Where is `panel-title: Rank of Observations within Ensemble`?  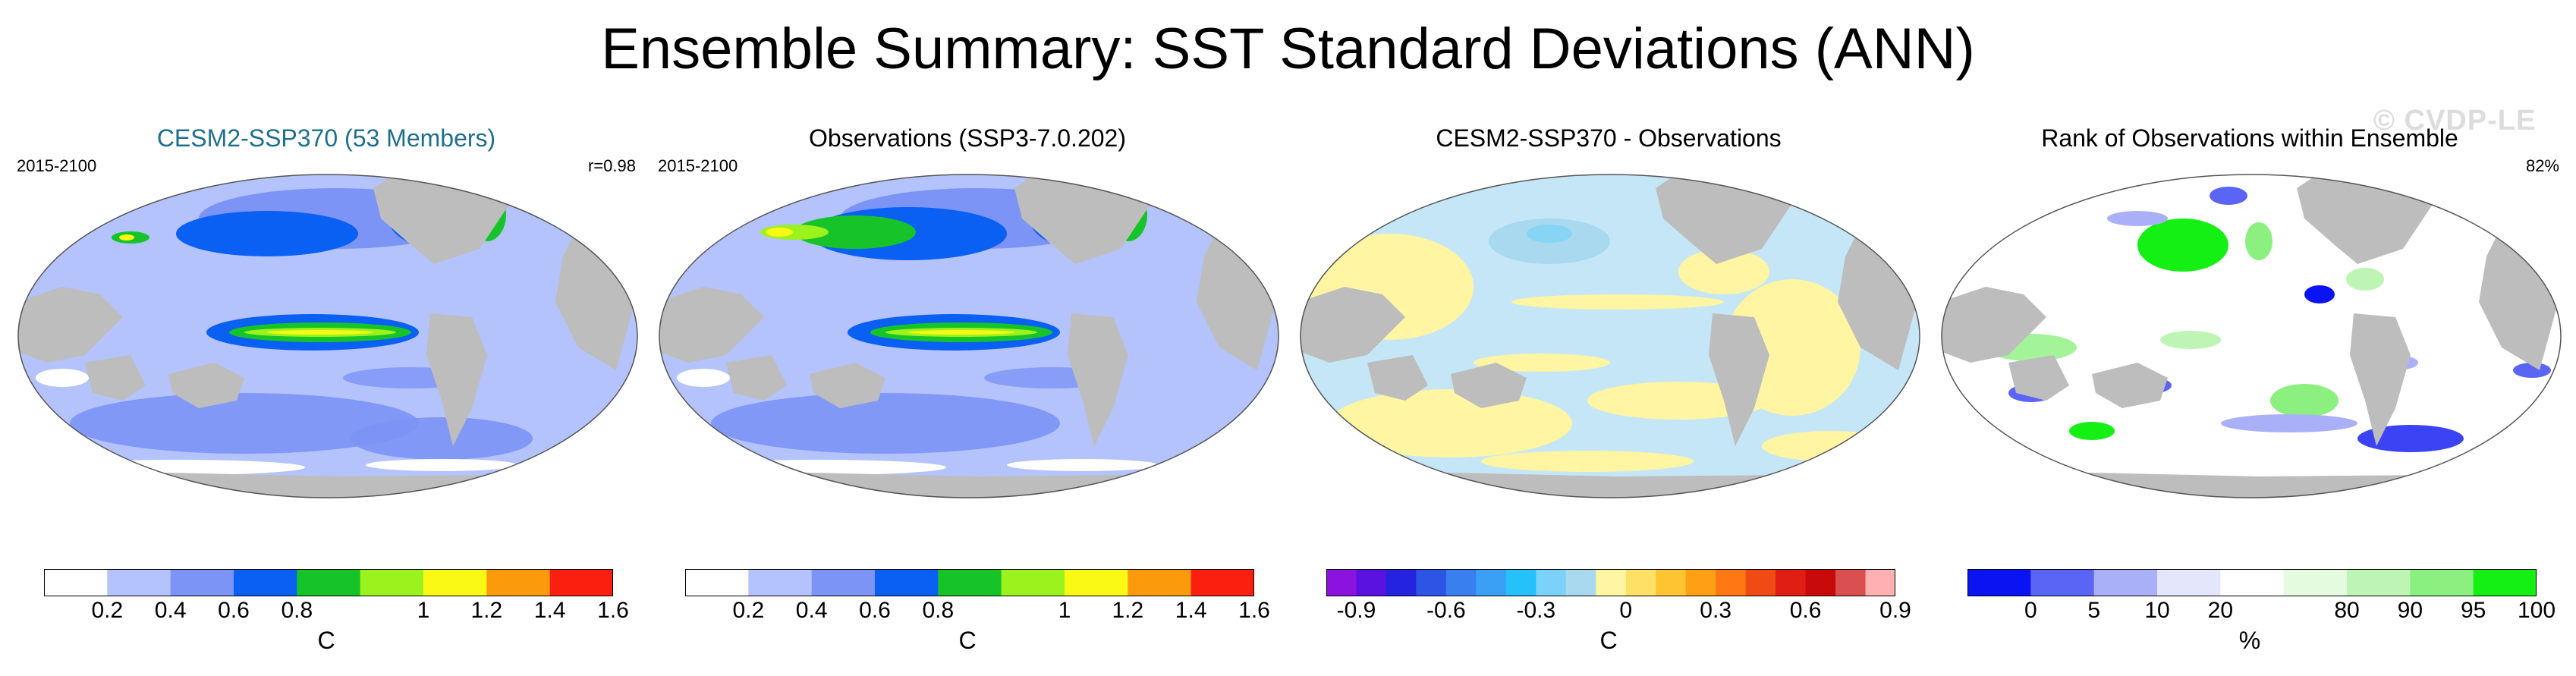
panel-title: Rank of Observations within Ensemble is located at coordinates (2249, 138).